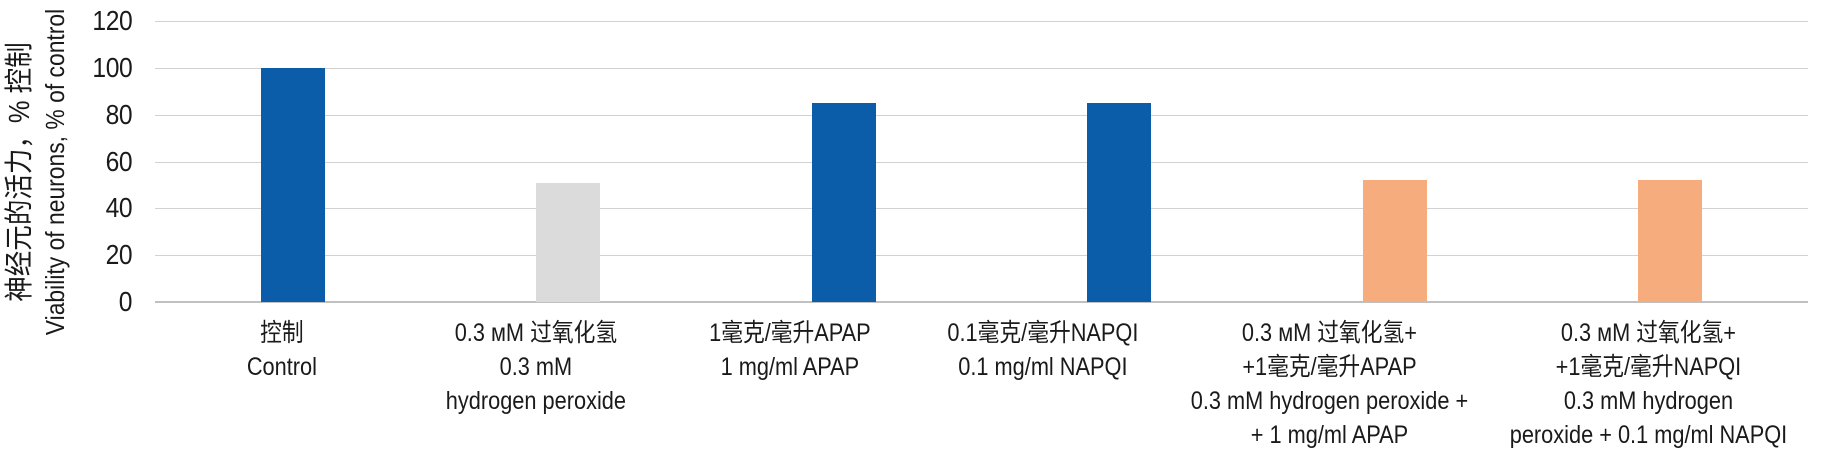 The width and height of the screenshot is (1825, 457). I want to click on category-label-line: +1毫克/毫升NAPQI, so click(1648, 367).